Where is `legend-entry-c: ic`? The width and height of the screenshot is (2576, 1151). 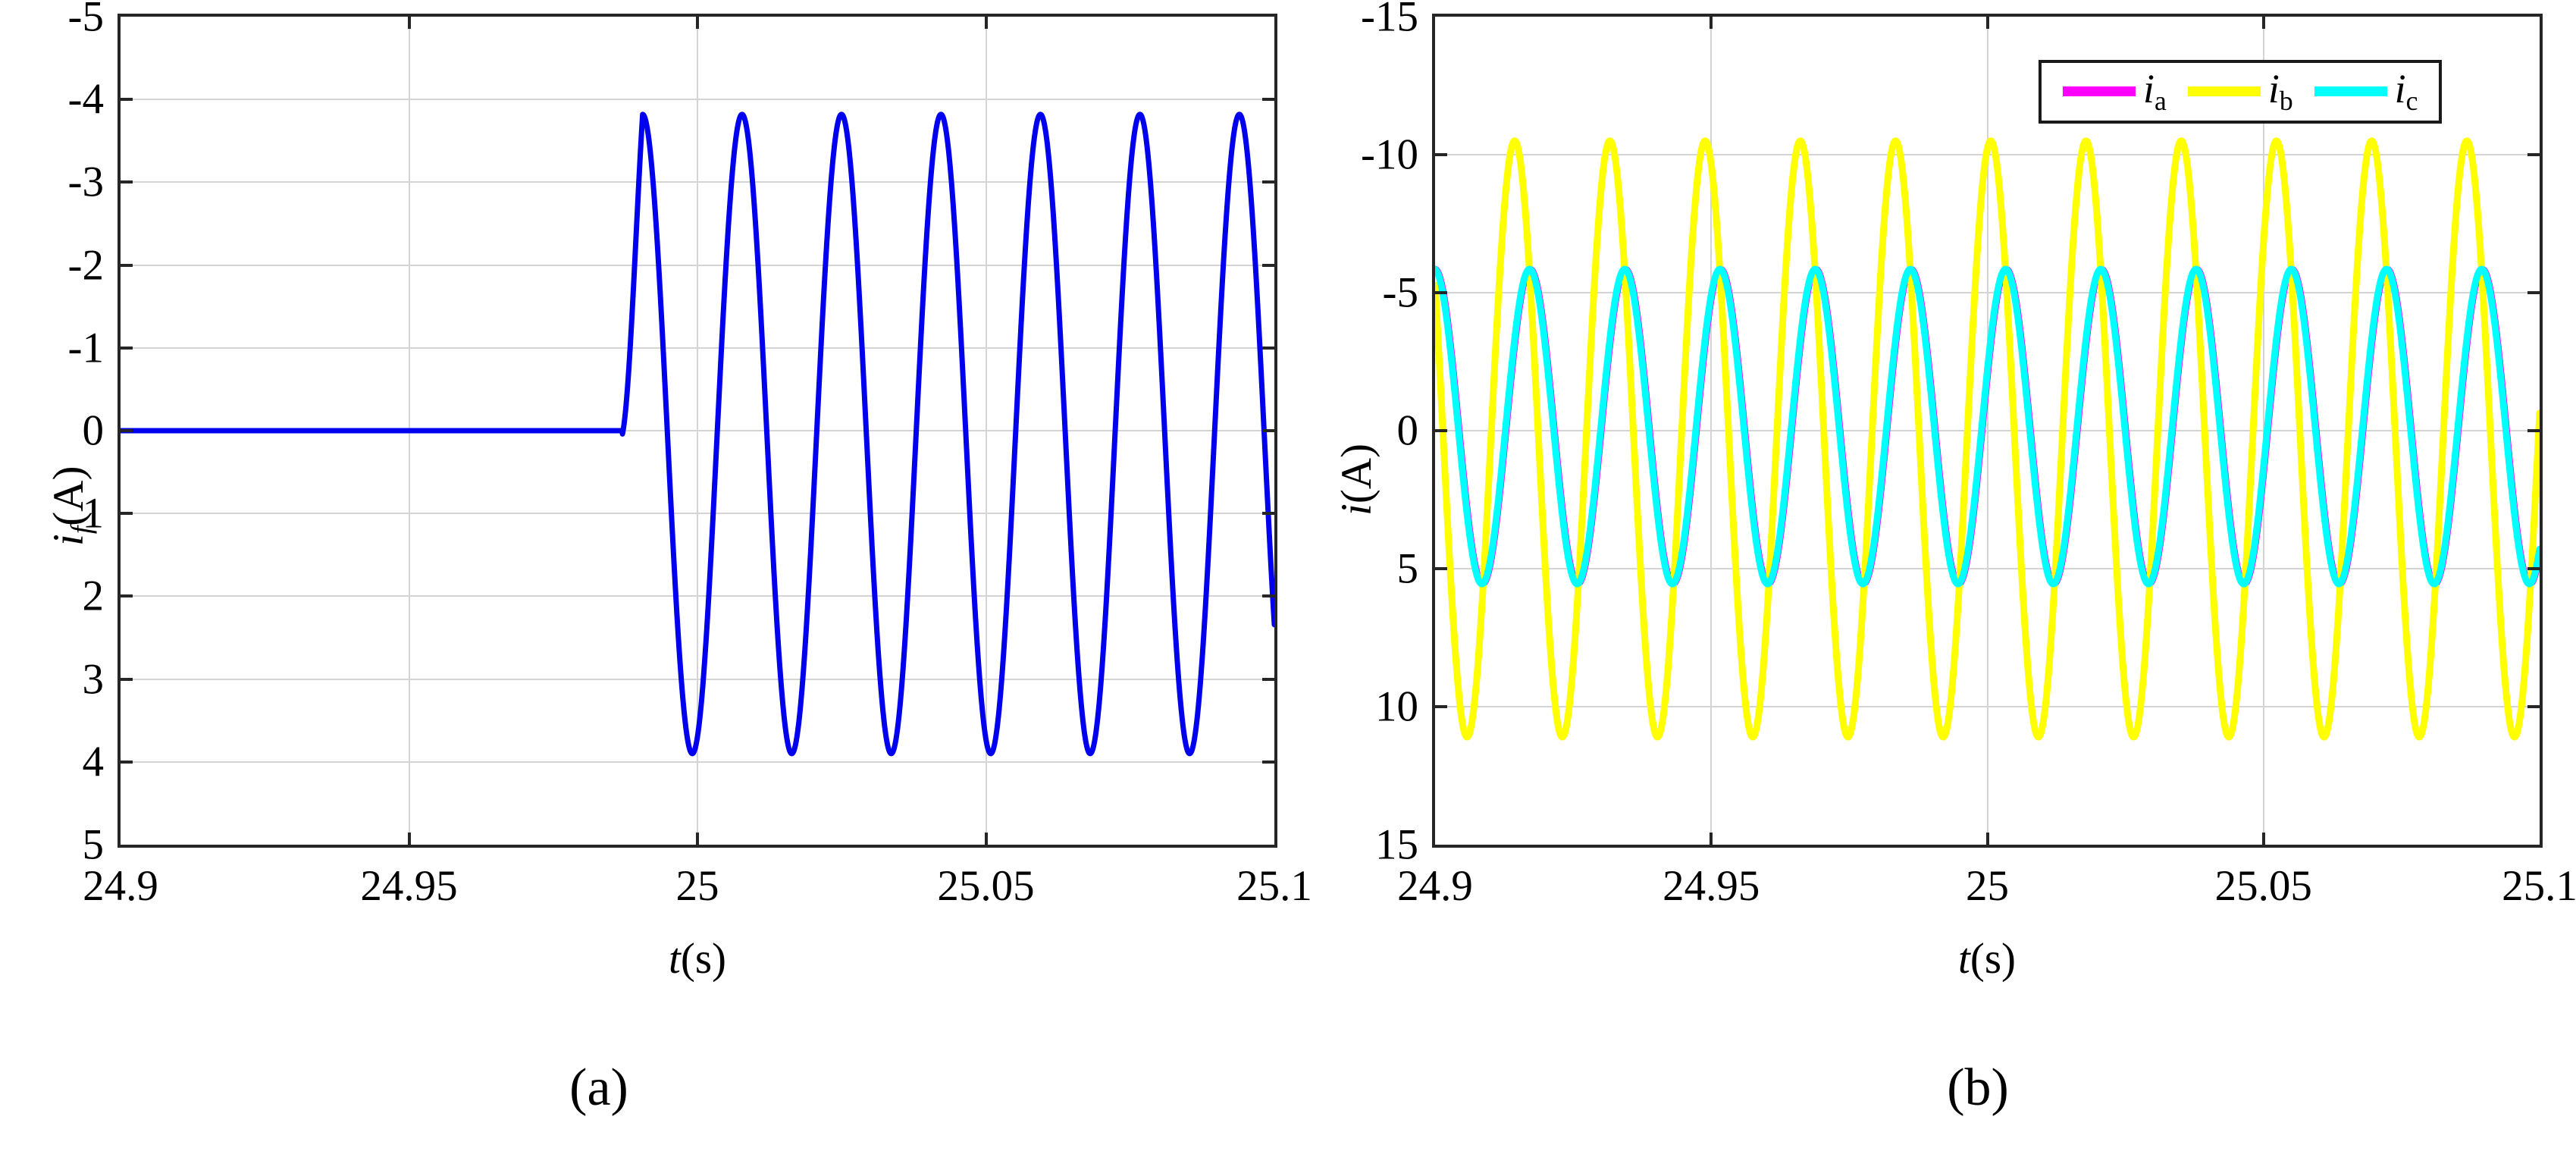
legend-entry-c: ic is located at coordinates (2366, 91).